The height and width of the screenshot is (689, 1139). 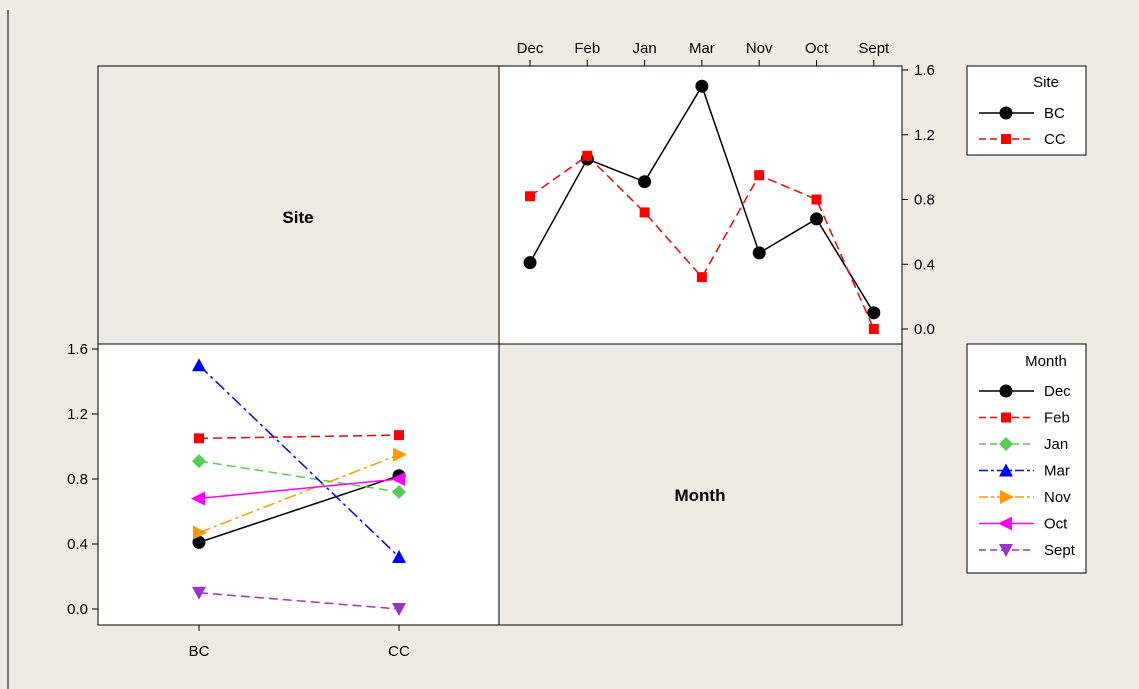 I want to click on data-point-dec, so click(x=199, y=542).